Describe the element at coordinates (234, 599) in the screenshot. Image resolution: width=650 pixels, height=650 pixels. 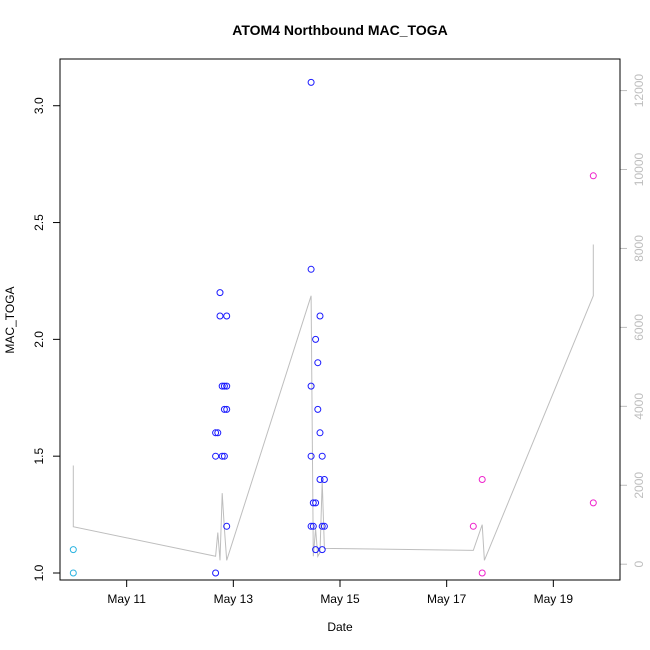
I see `x-tick-label: May 13` at that location.